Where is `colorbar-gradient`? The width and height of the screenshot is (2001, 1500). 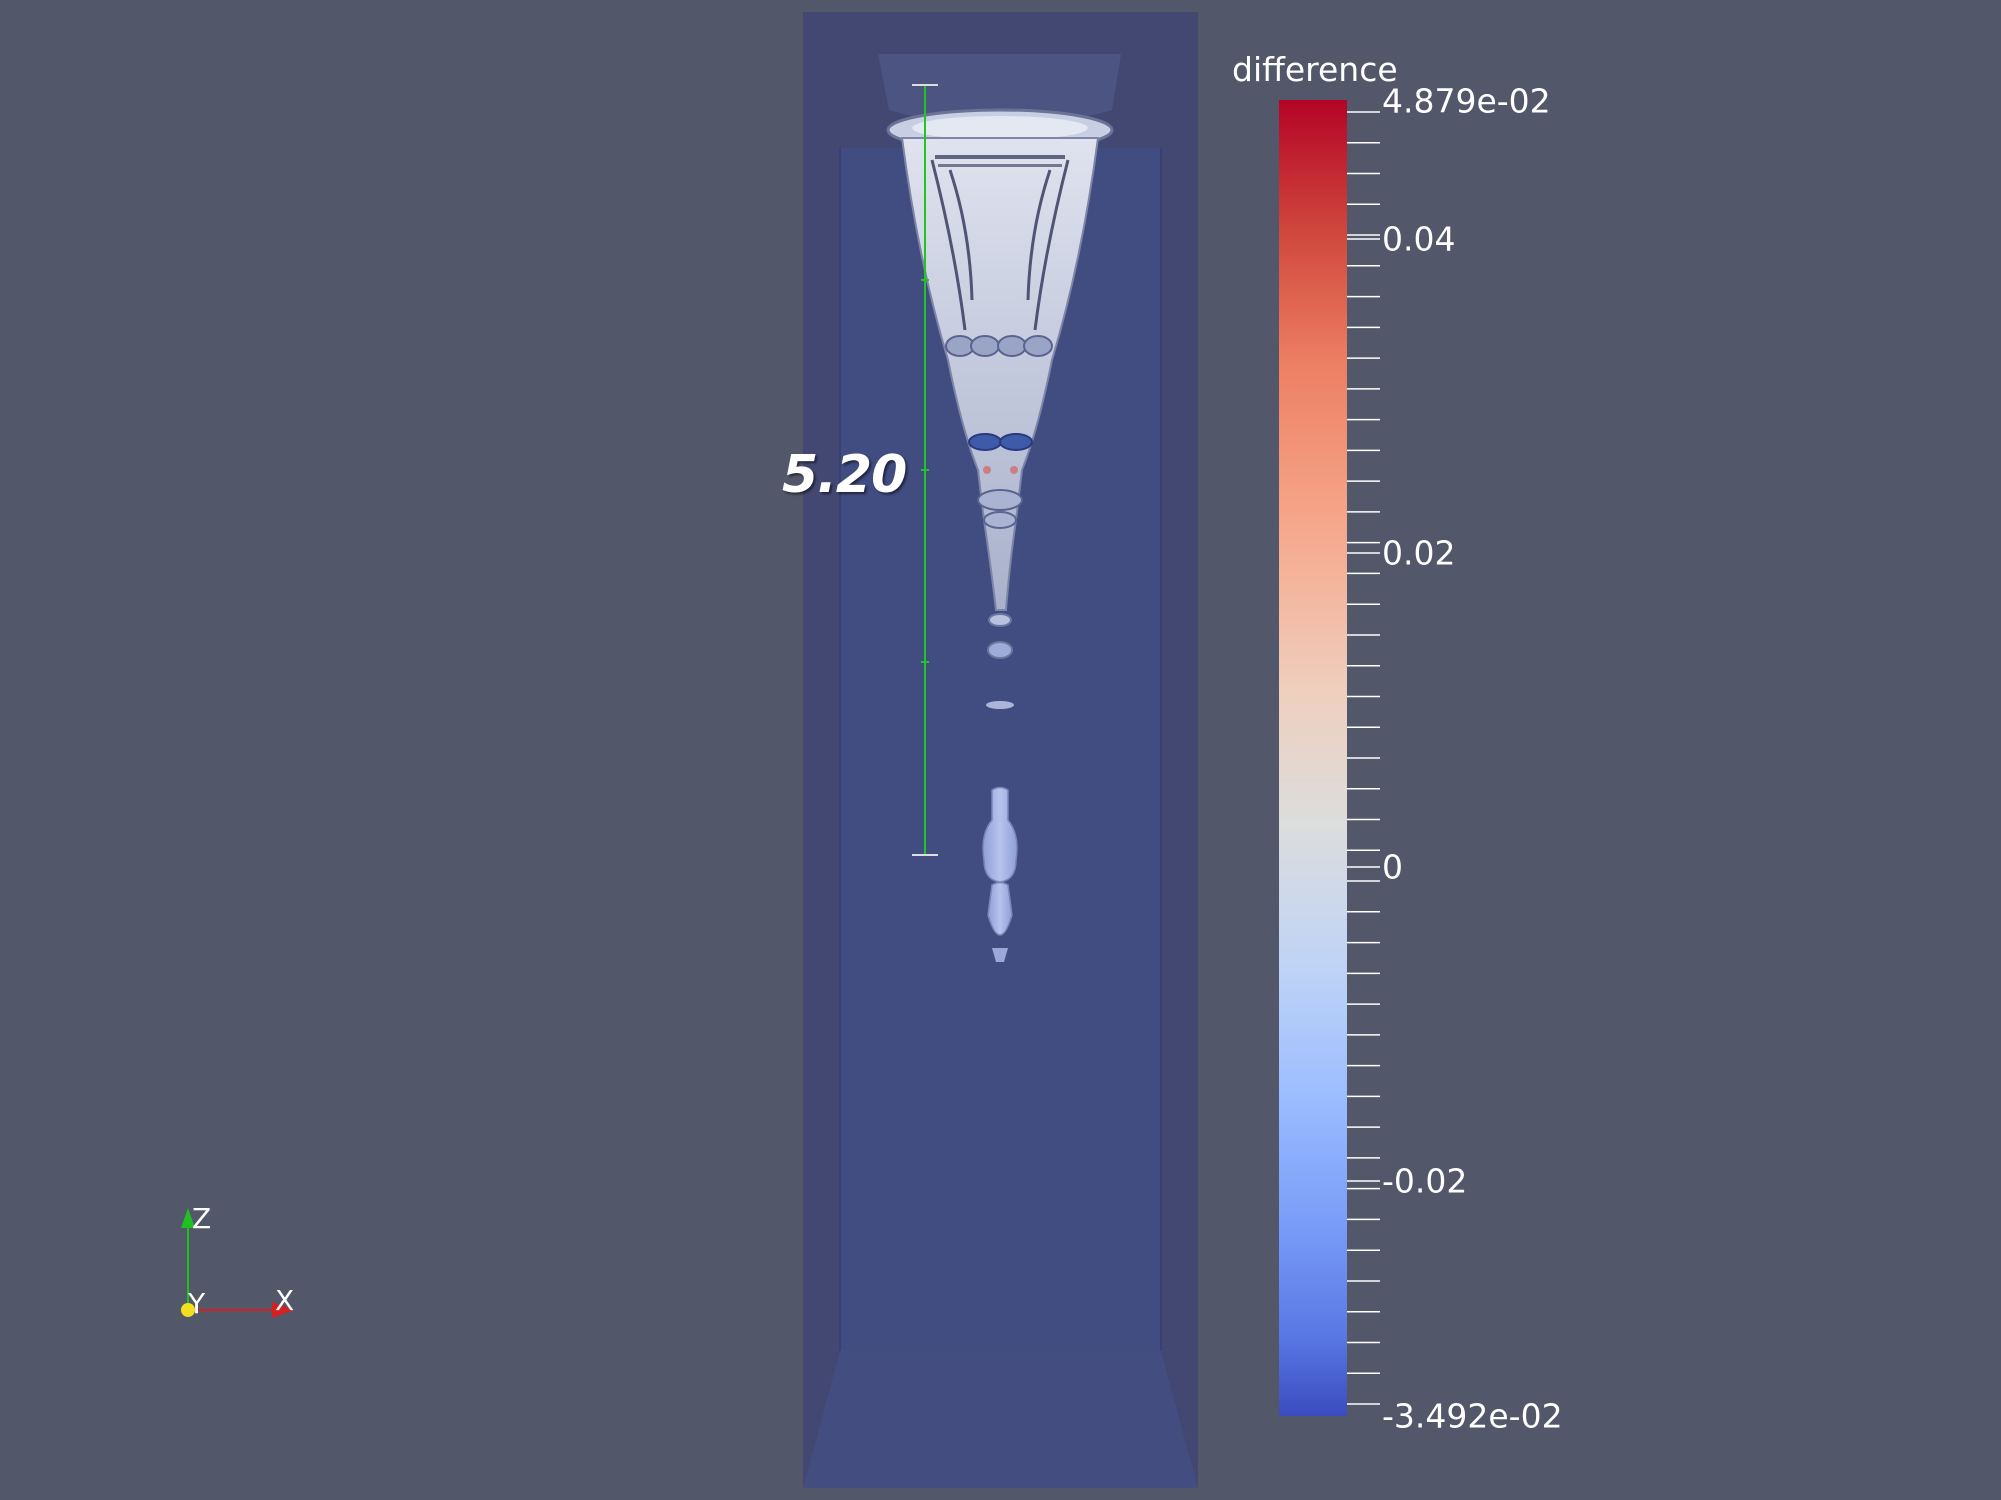 colorbar-gradient is located at coordinates (1313, 758).